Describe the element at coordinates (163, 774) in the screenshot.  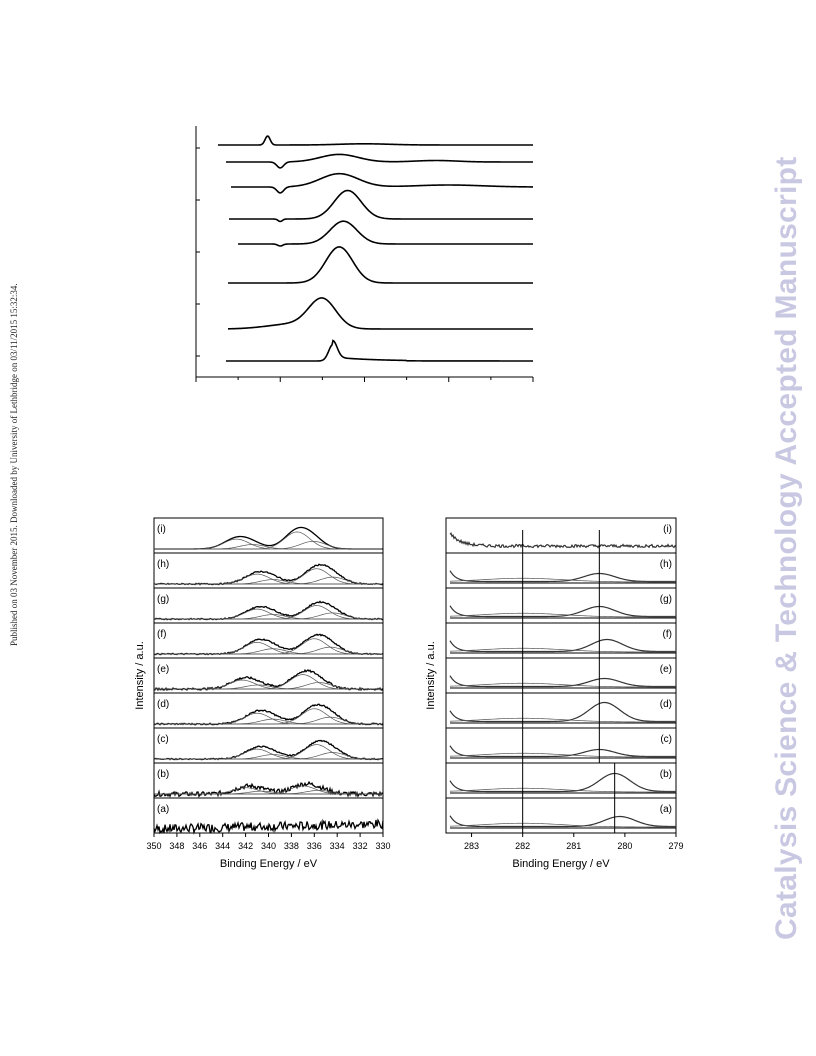
I see `left-panel-label: (b)` at that location.